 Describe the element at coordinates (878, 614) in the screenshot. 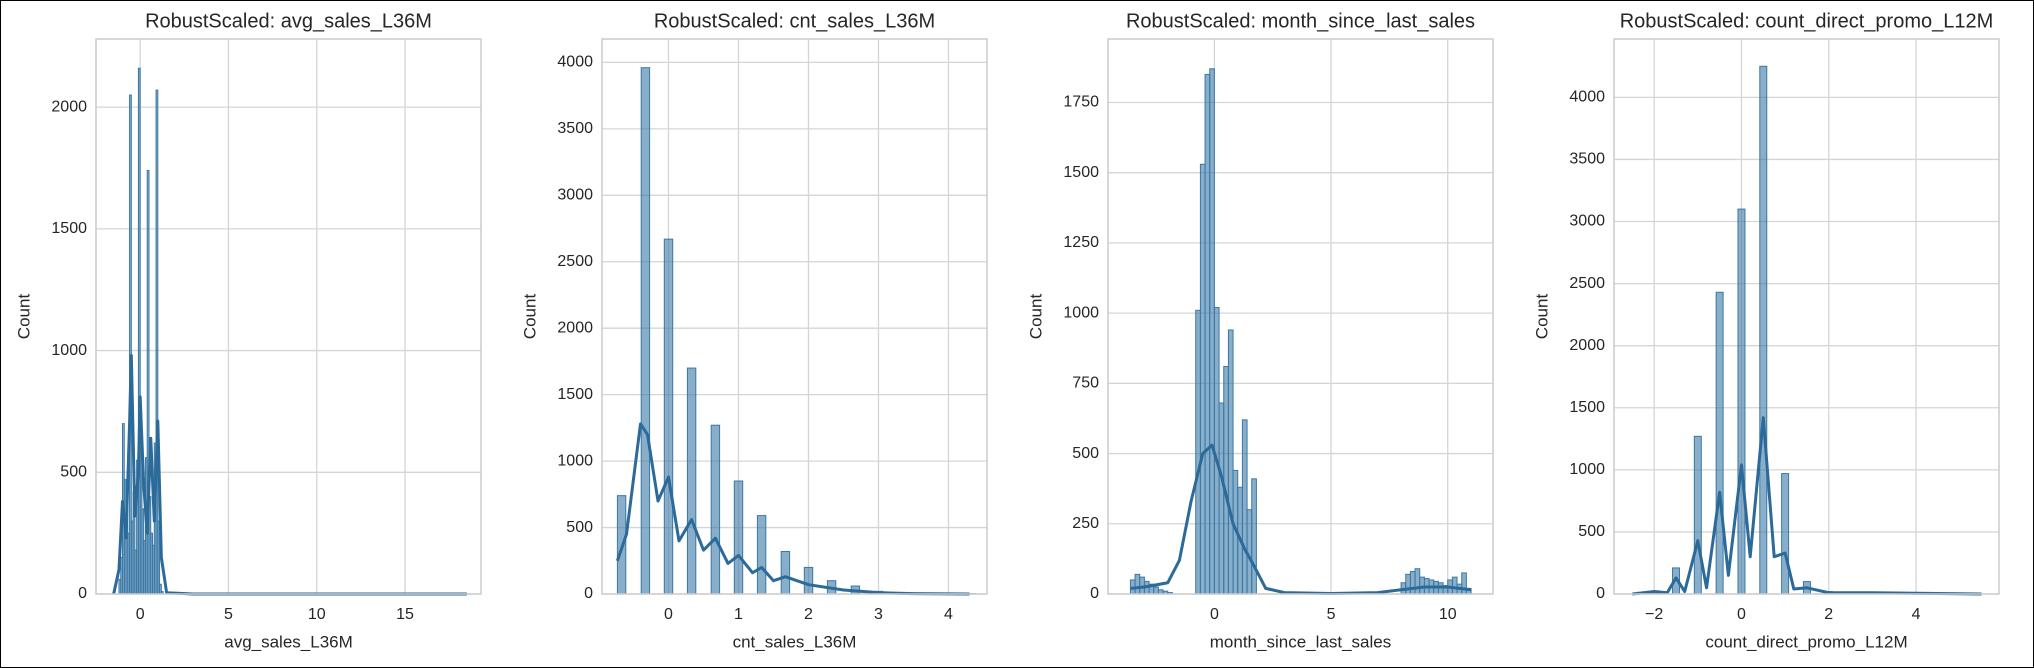

I see `x-tick-label: 3` at that location.